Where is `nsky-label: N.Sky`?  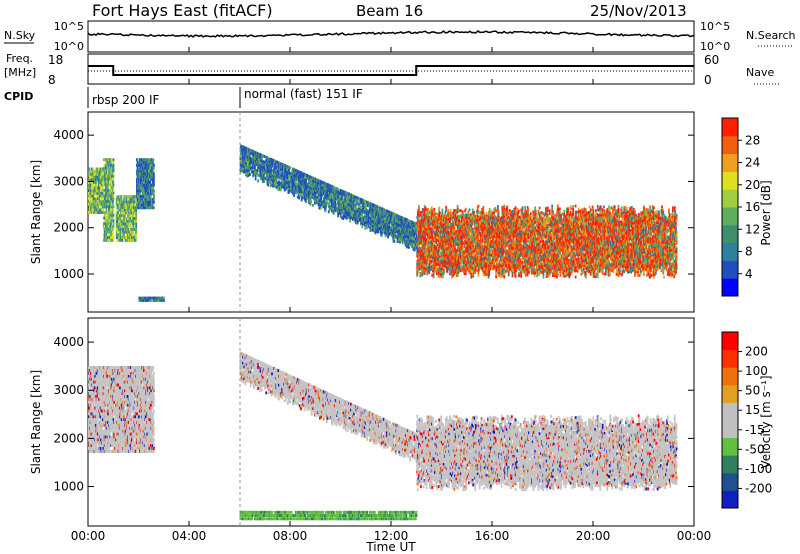 nsky-label: N.Sky is located at coordinates (20, 35).